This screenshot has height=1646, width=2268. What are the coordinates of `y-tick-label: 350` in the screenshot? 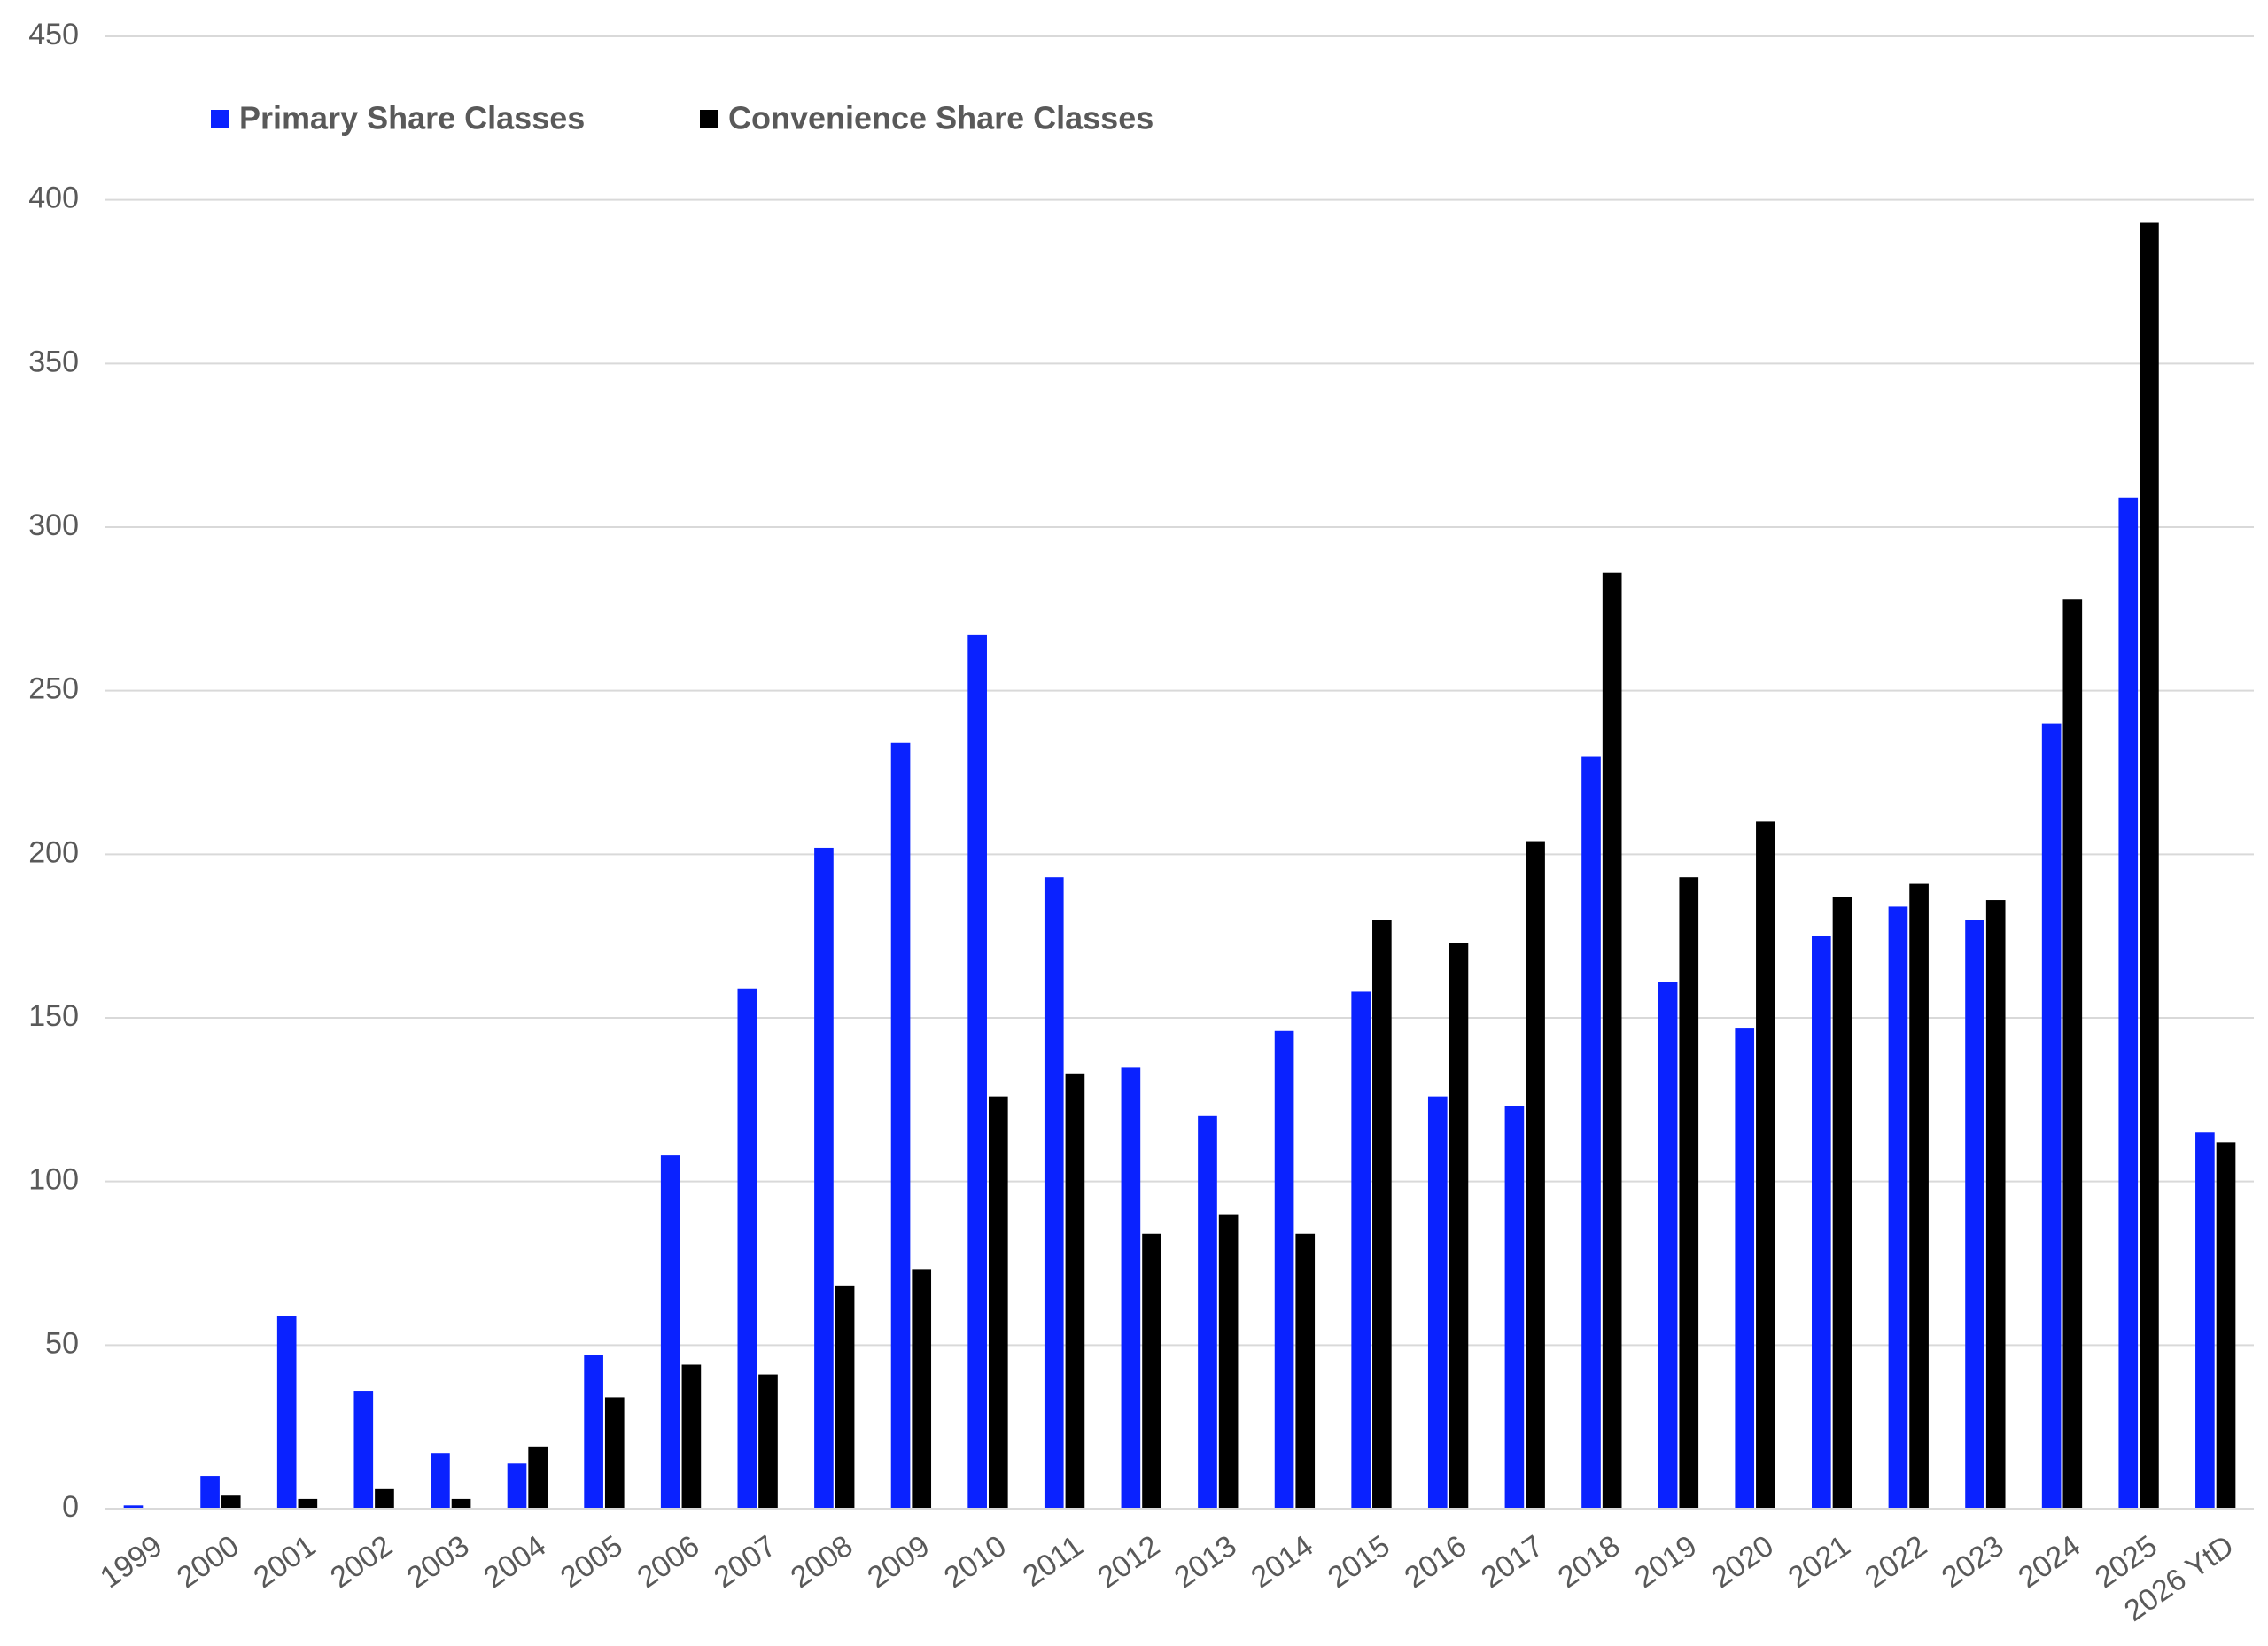 It's located at (53, 361).